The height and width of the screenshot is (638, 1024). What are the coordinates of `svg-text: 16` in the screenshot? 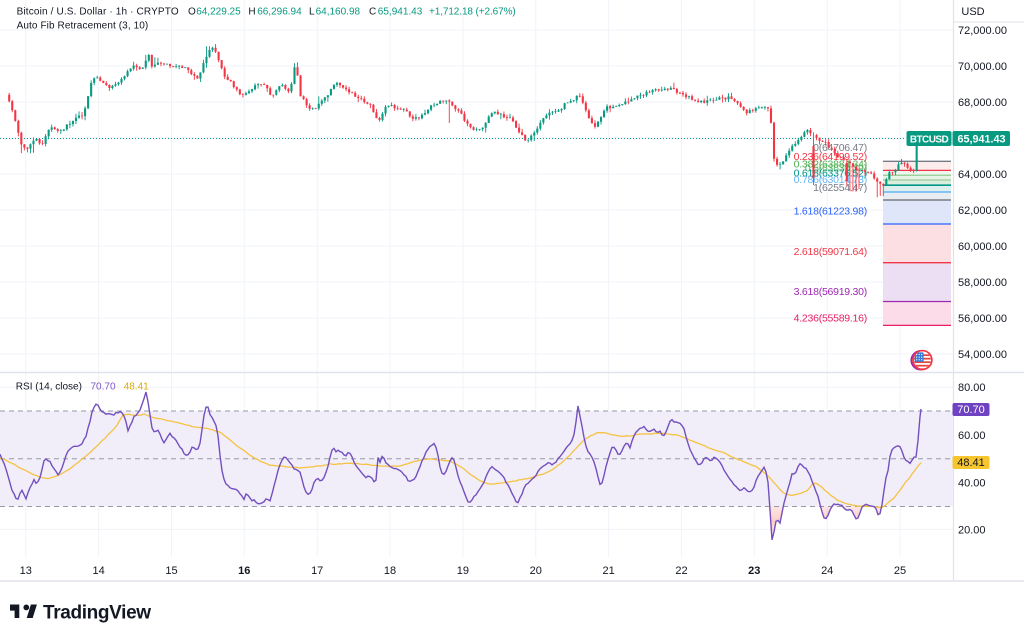 It's located at (244, 571).